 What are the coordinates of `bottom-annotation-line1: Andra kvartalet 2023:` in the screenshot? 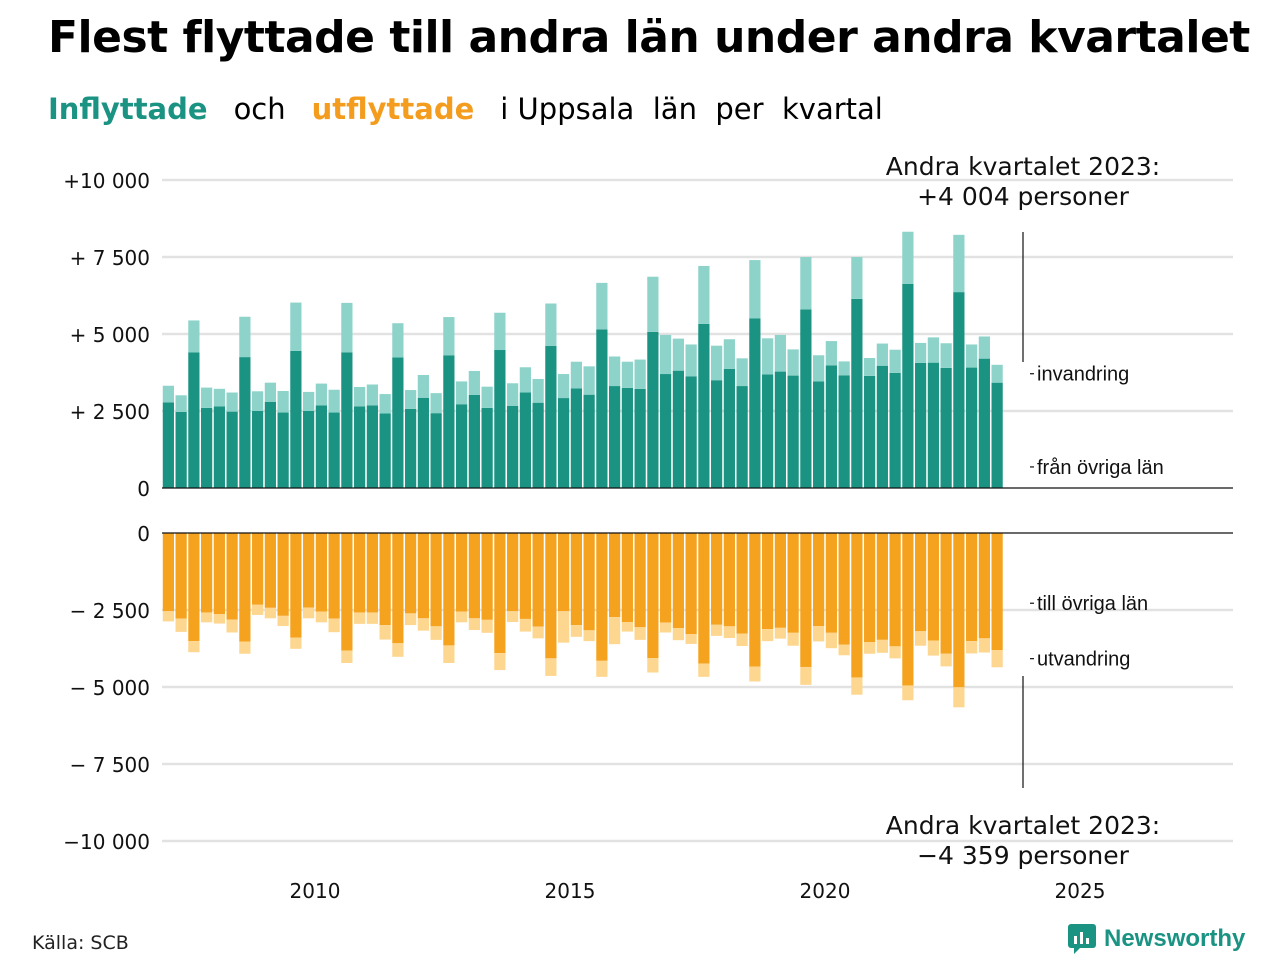 It's located at (1023, 825).